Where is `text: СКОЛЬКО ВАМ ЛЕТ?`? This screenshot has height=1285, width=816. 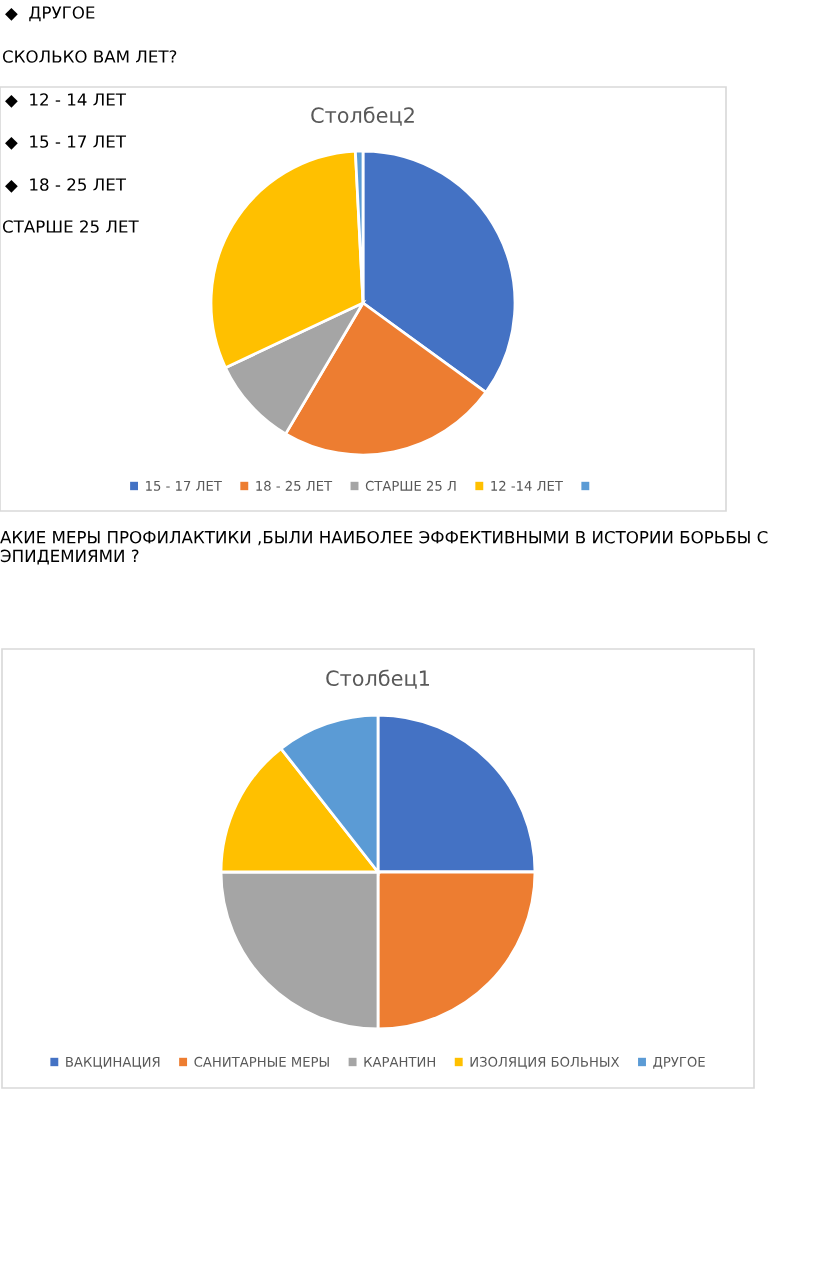 text: СКОЛЬКО ВАМ ЛЕТ? is located at coordinates (89, 56).